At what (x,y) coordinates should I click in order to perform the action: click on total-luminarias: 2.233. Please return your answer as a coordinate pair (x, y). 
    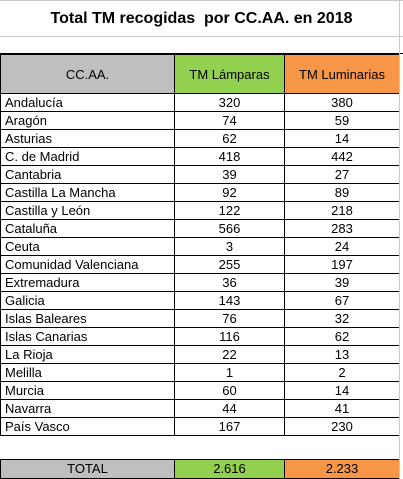
    Looking at the image, I should click on (342, 469).